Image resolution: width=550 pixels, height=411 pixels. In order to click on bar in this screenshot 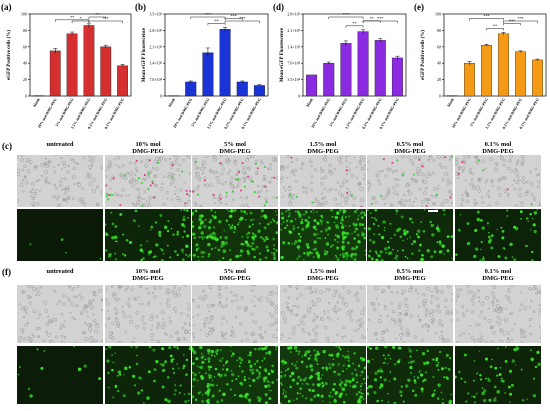, I will do `click(259, 91)`.